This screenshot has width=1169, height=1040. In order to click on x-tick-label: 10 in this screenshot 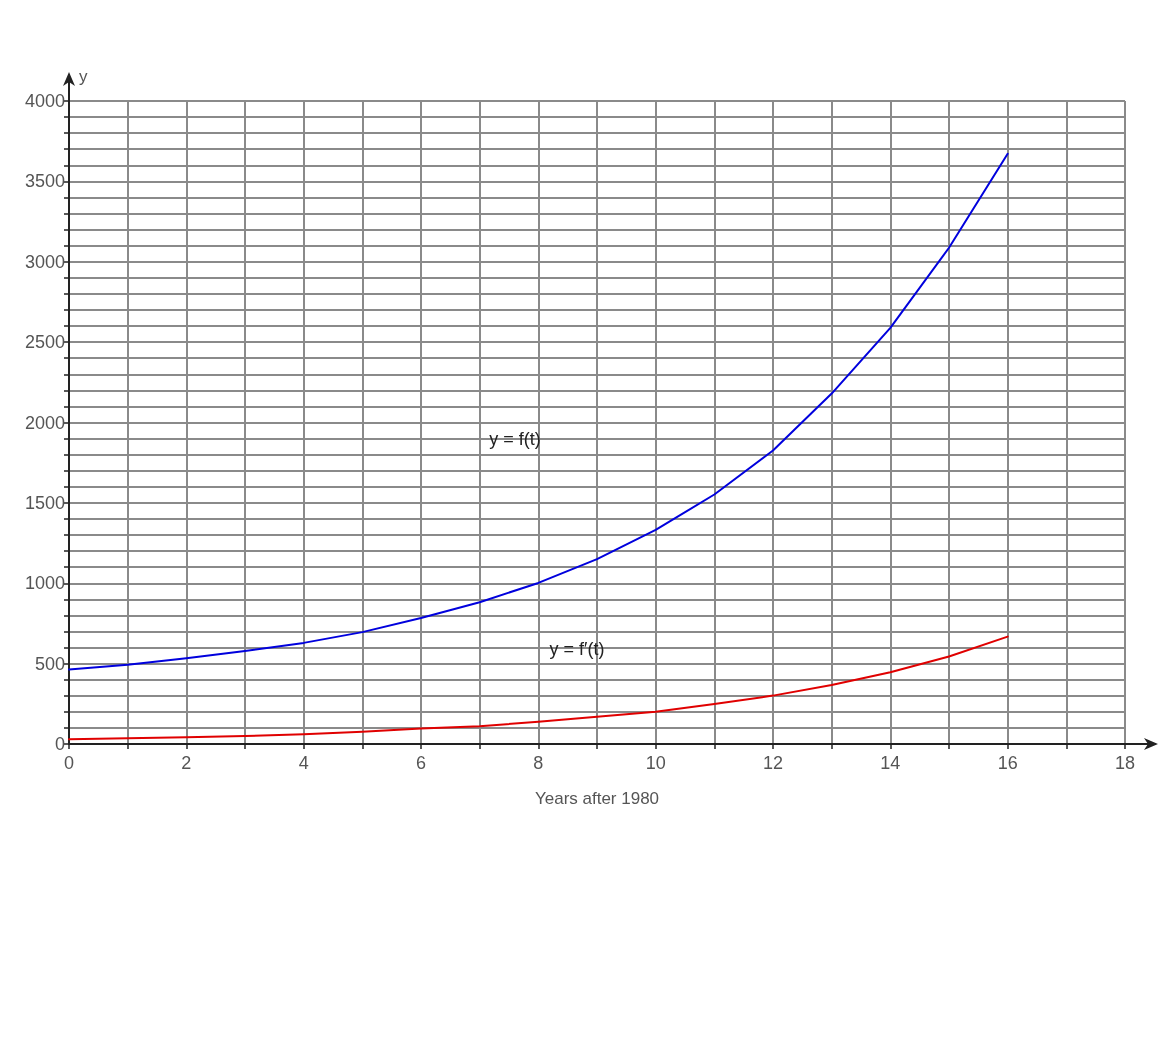, I will do `click(655, 763)`.